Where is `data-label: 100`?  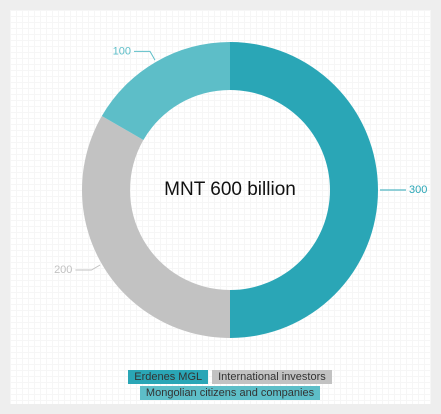
data-label: 100 is located at coordinates (122, 51).